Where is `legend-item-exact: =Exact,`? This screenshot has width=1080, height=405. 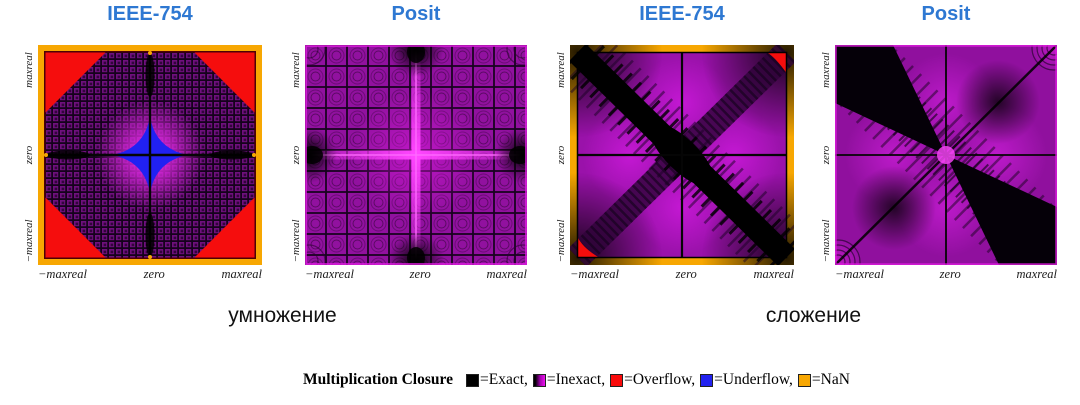 legend-item-exact: =Exact, is located at coordinates (496, 380).